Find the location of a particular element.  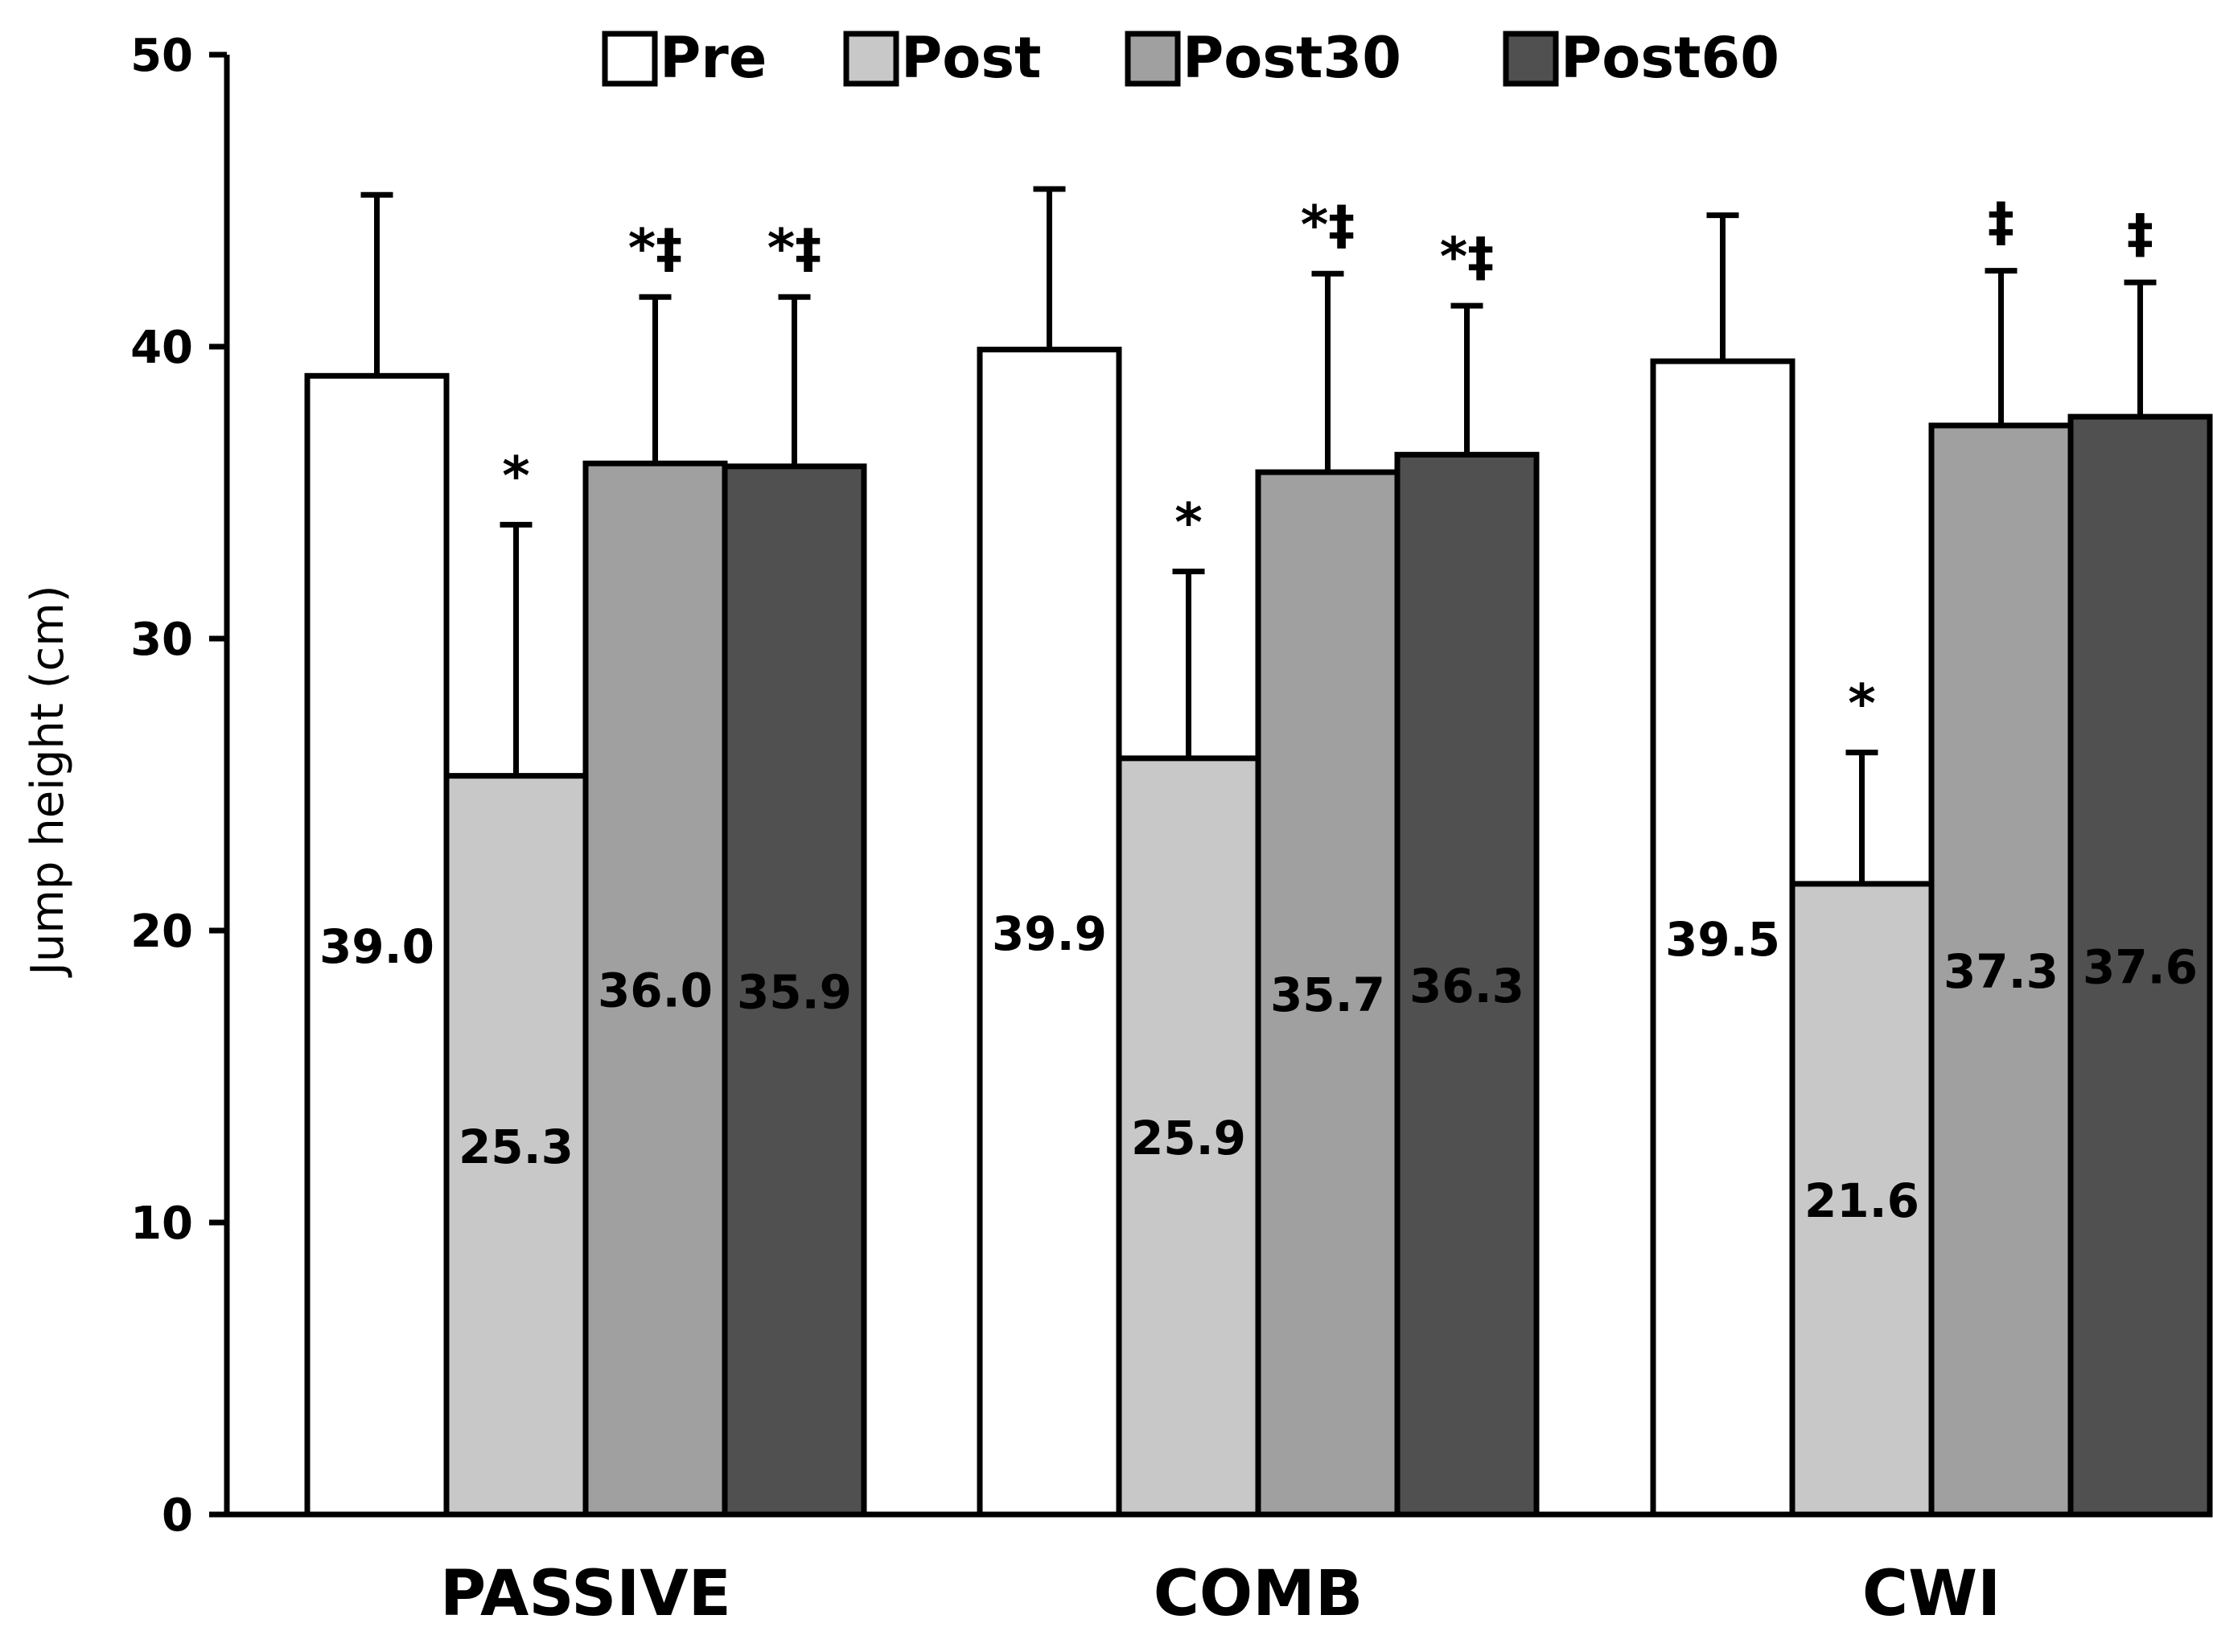

data-label: 37.3 is located at coordinates (2001, 971).